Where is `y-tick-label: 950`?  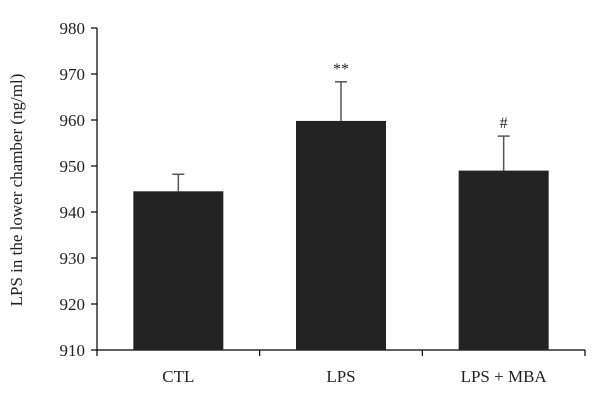
y-tick-label: 950 is located at coordinates (73, 166).